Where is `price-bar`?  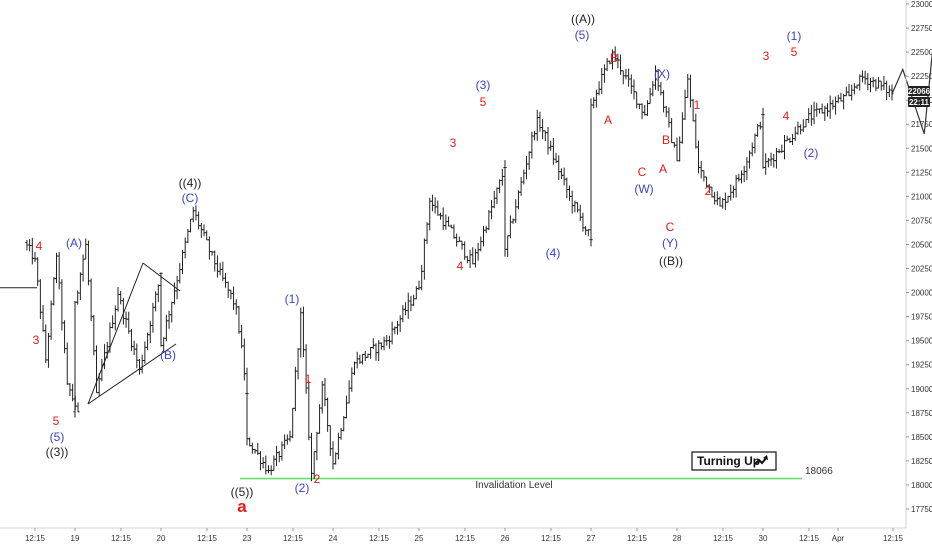 price-bar is located at coordinates (78, 407).